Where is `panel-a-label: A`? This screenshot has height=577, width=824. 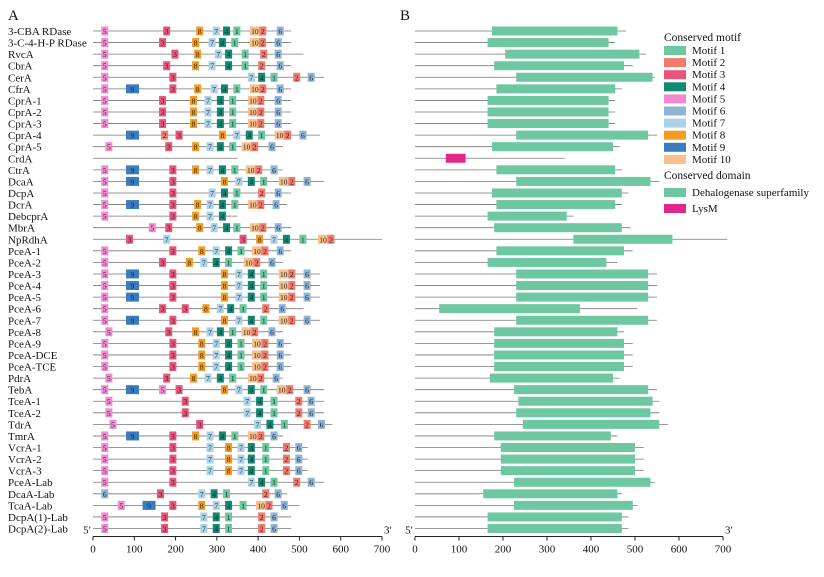 panel-a-label: A is located at coordinates (13, 16).